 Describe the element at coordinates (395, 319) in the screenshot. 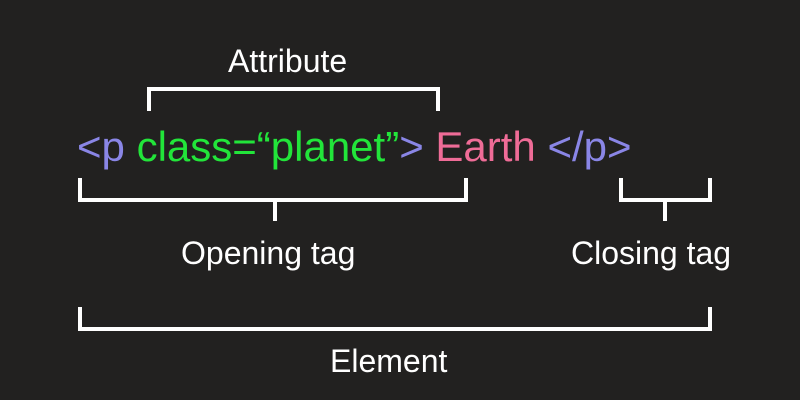

I see `element-bracket` at that location.